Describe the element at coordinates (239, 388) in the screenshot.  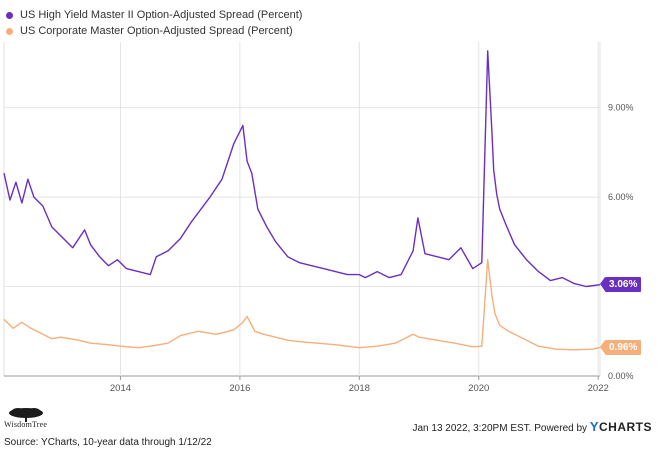
I see `x-tick-label: 2016` at that location.